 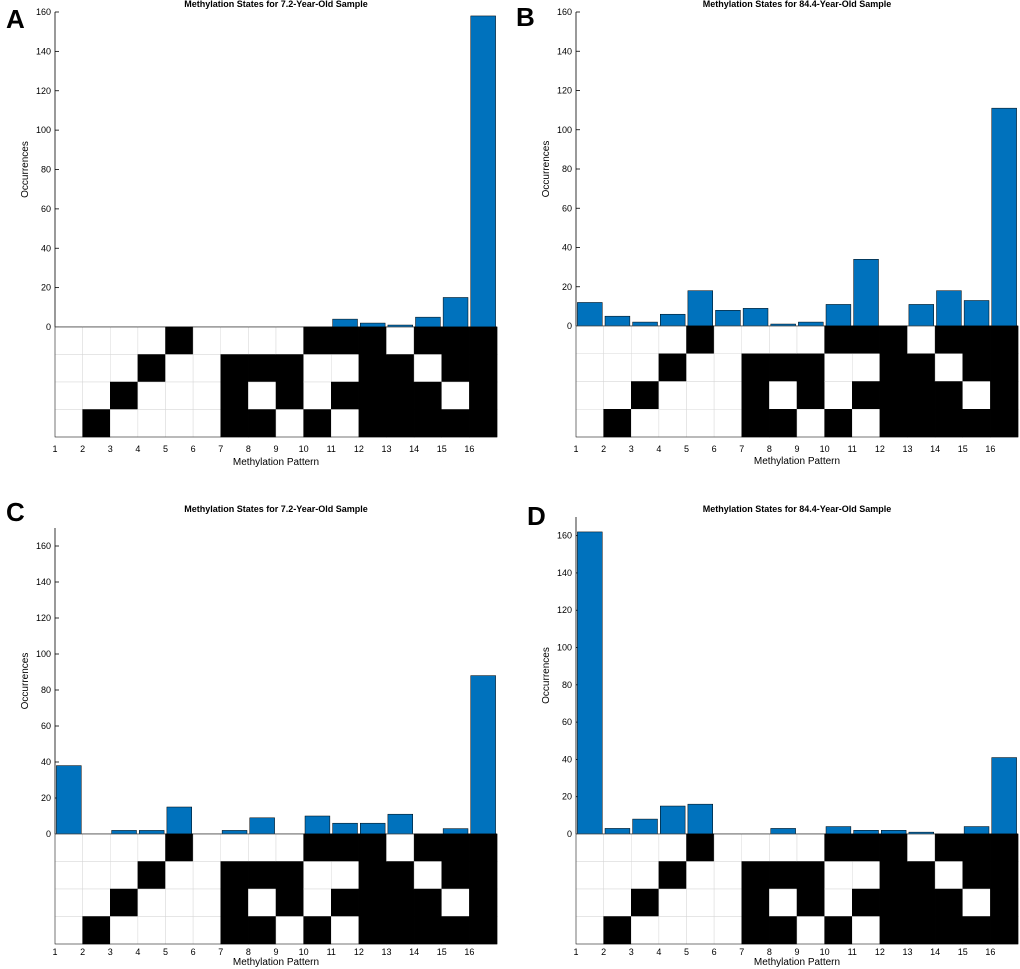 What do you see at coordinates (46, 726) in the screenshot?
I see `y-tick-label: 60` at bounding box center [46, 726].